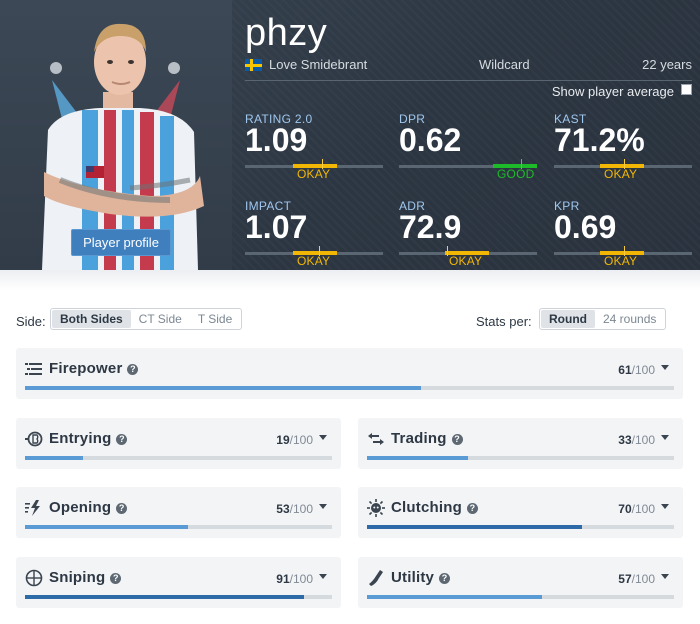 The image size is (700, 624). I want to click on stat-value: 1.09, so click(276, 140).